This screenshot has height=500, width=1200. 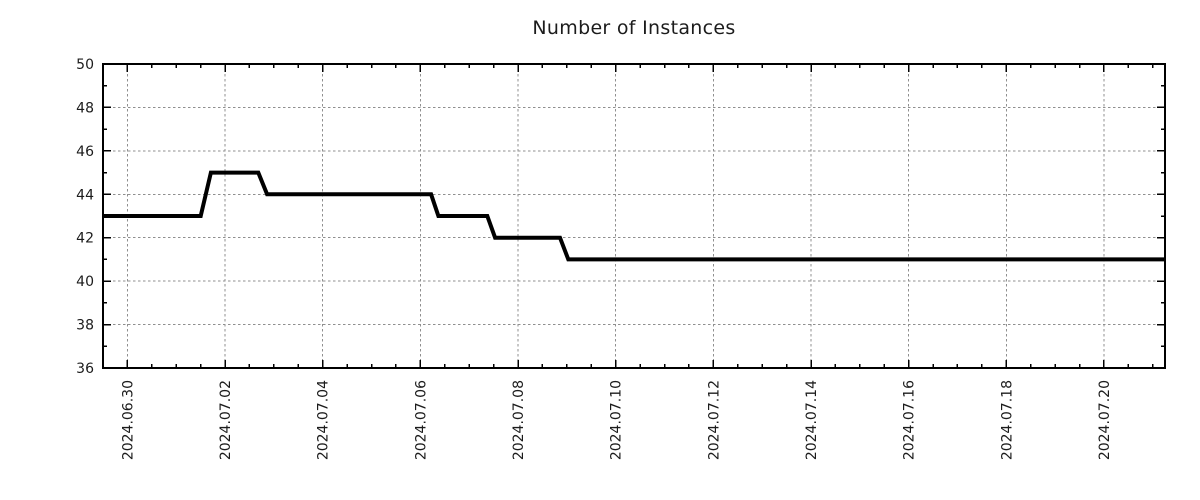 I want to click on x-tick-label: 2024.07.06, so click(x=421, y=420).